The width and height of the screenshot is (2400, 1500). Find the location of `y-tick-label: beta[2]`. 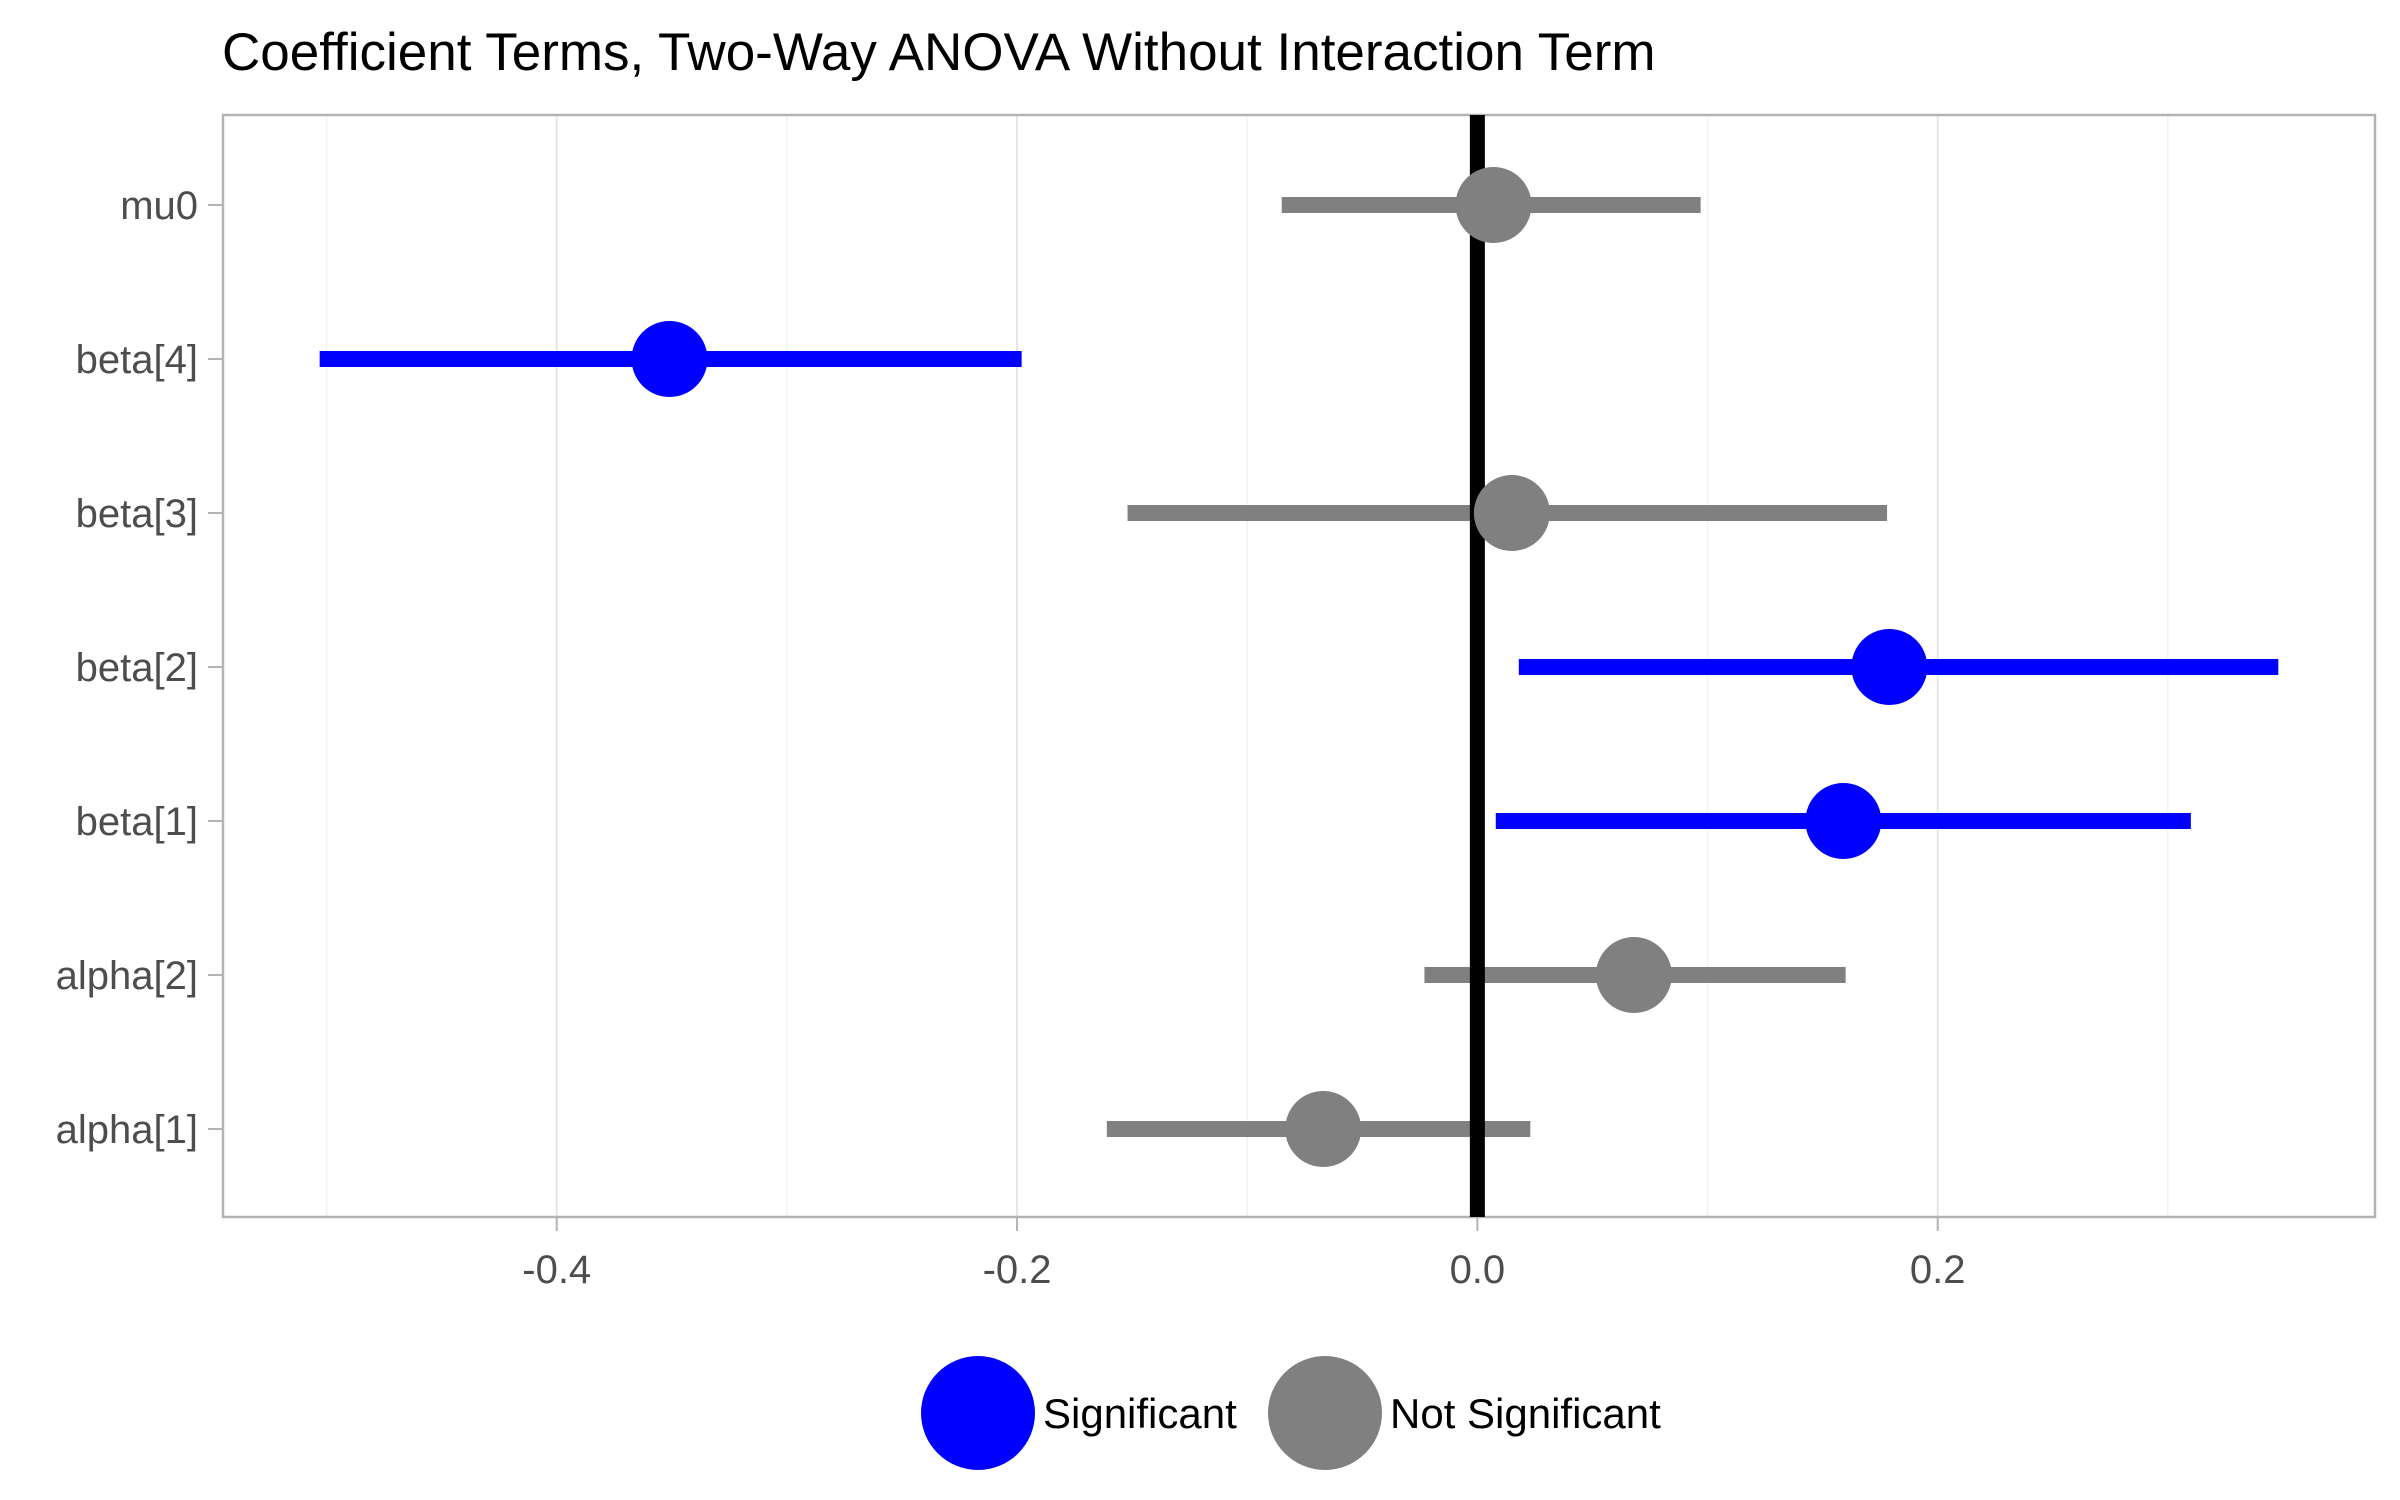

y-tick-label: beta[2] is located at coordinates (137, 668).